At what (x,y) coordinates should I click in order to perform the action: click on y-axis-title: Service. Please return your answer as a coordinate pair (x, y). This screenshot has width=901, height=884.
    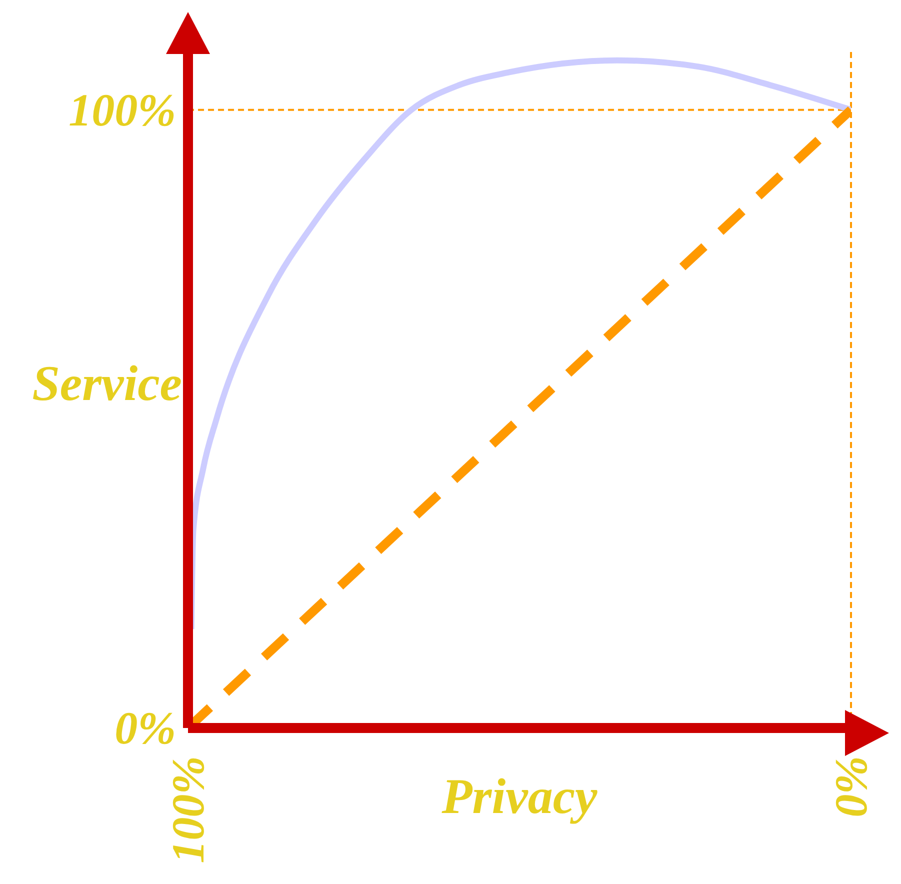
    Looking at the image, I should click on (107, 383).